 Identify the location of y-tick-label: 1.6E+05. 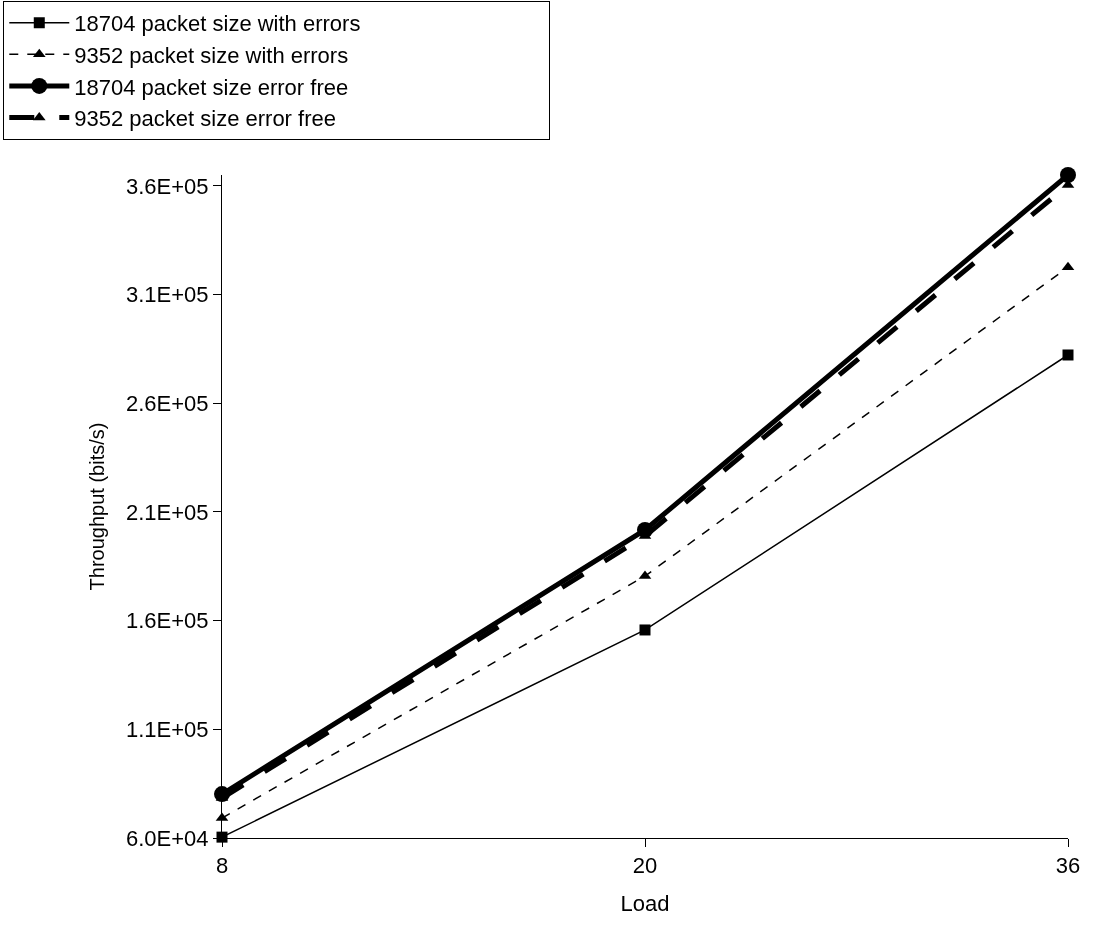
(167, 621).